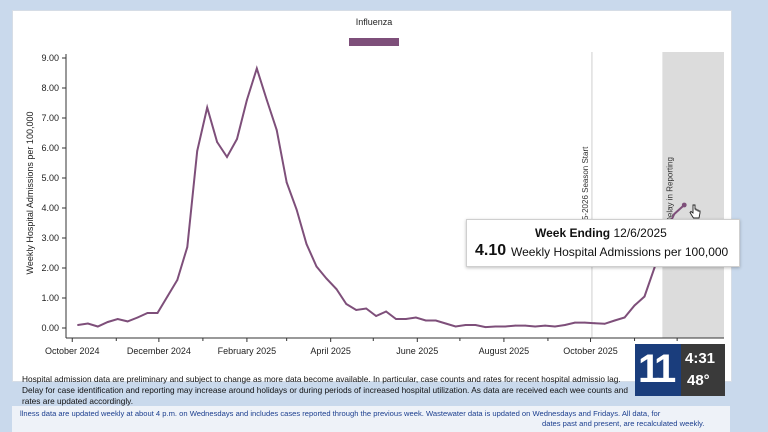  I want to click on delay-in-reporting-label: Delay in Reporting, so click(669, 190).